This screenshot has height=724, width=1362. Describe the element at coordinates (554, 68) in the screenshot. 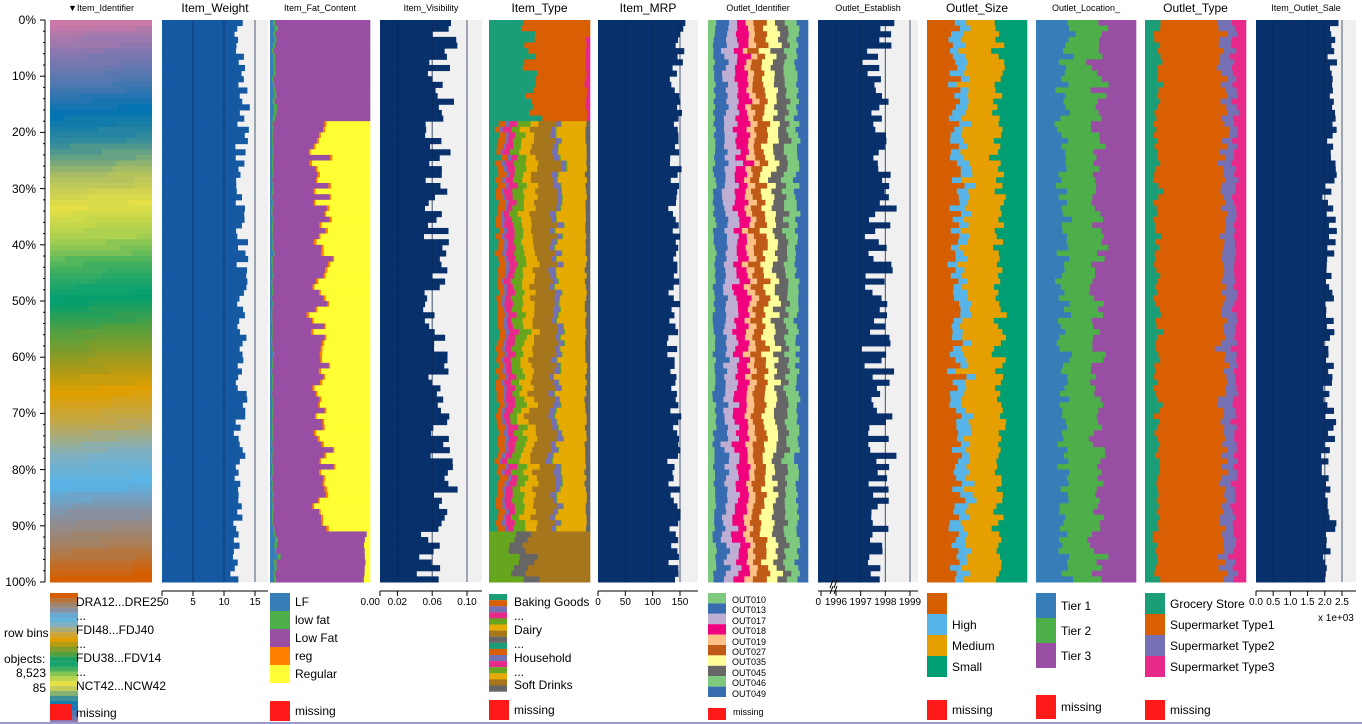

I see `bin-segment-household` at that location.